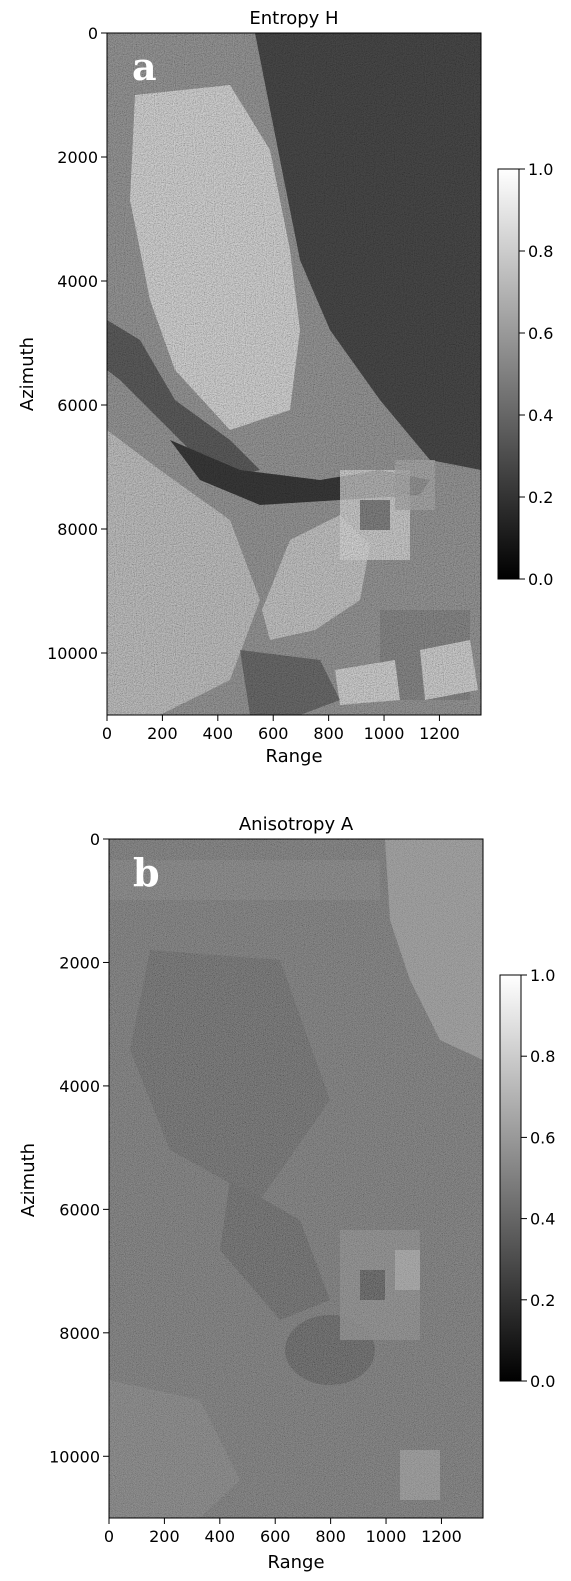  What do you see at coordinates (27, 374) in the screenshot?
I see `panel-a-ylabel: Azimuth` at bounding box center [27, 374].